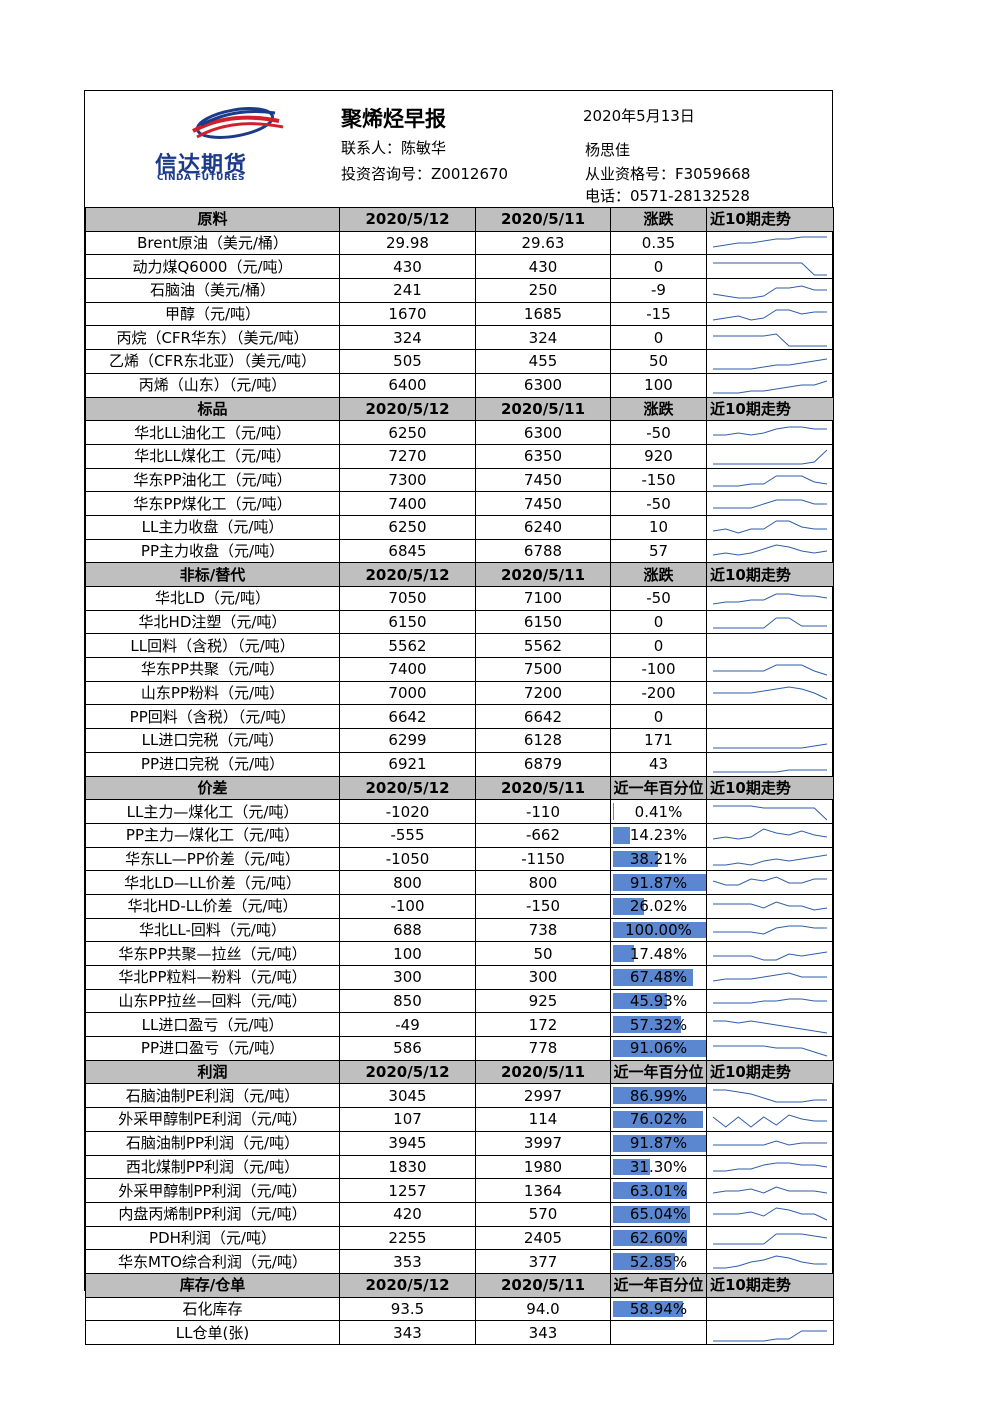  What do you see at coordinates (543, 1190) in the screenshot?
I see `value-prev: 1364` at bounding box center [543, 1190].